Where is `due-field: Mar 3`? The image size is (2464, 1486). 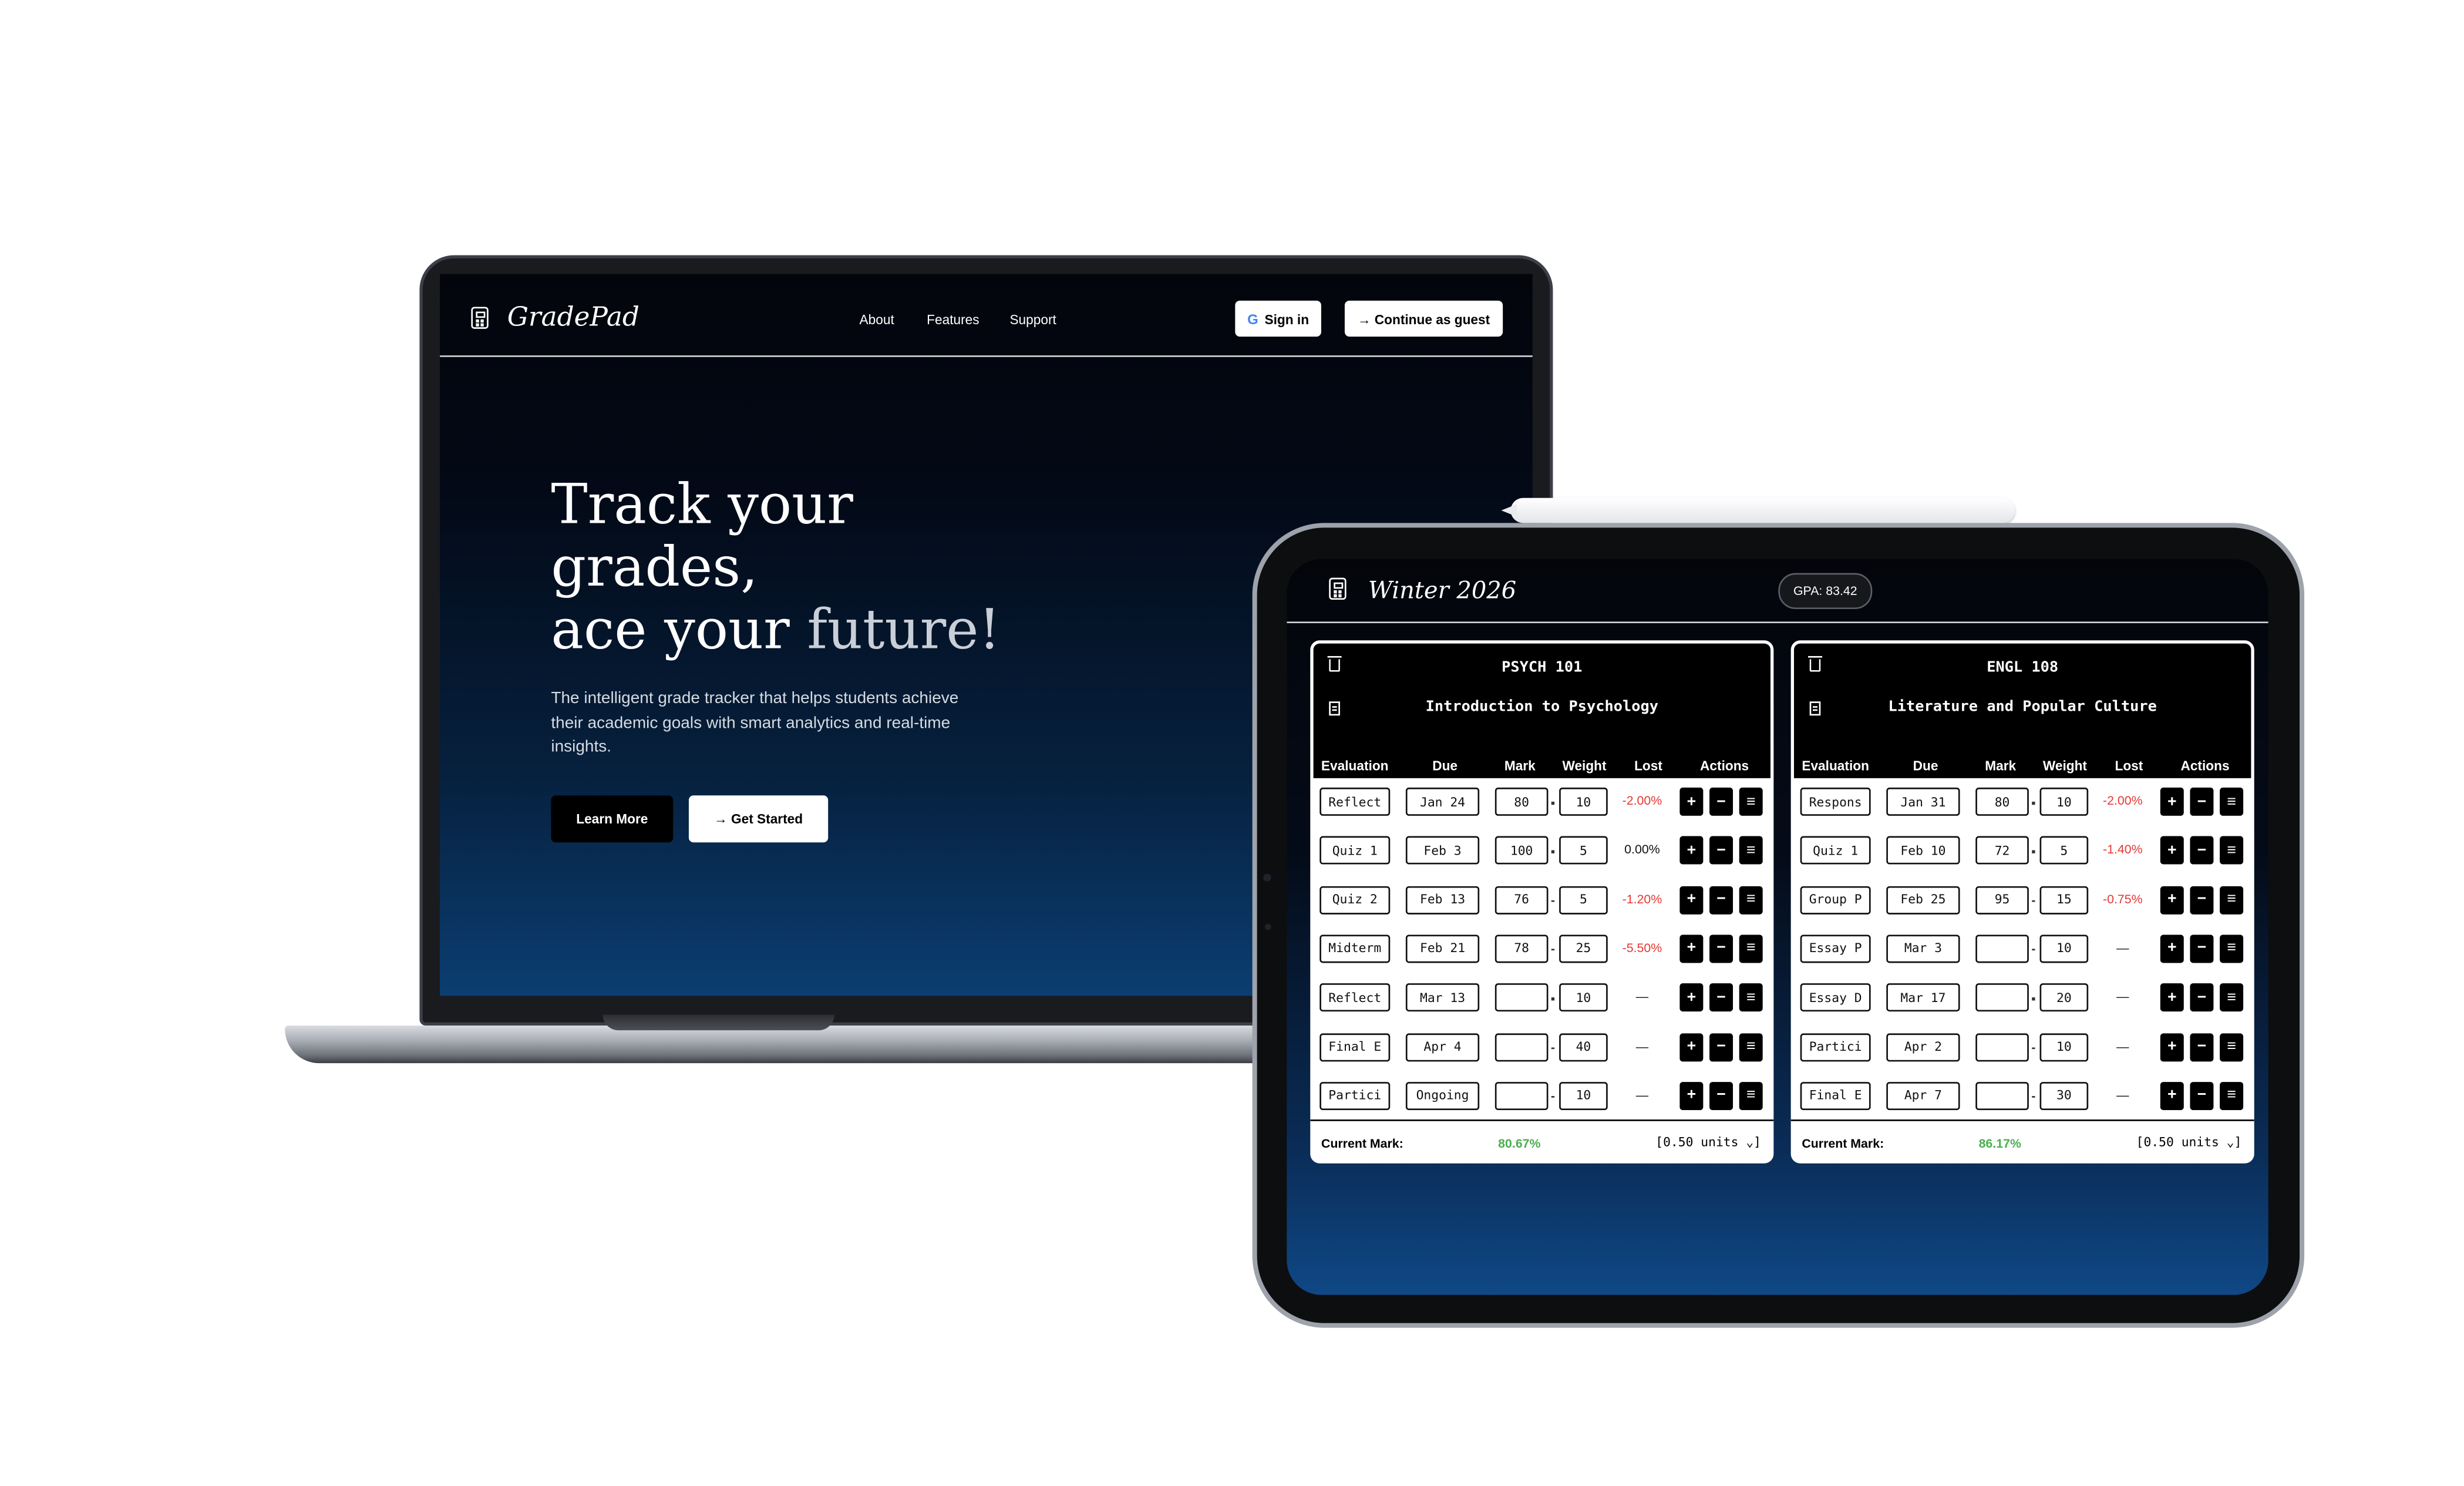 due-field: Mar 3 is located at coordinates (1923, 949).